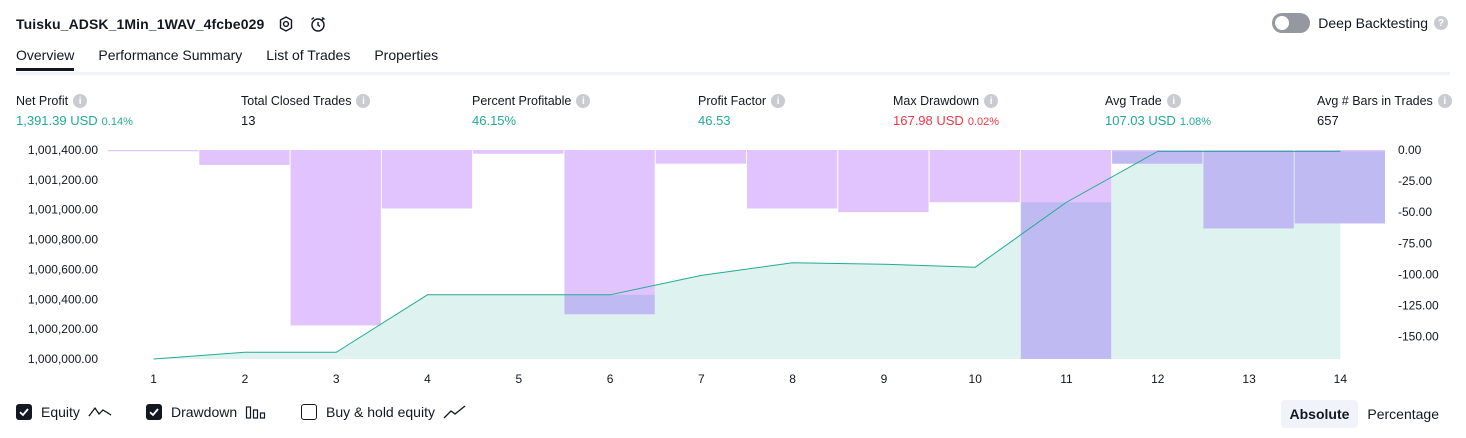 This screenshot has width=1466, height=438. Describe the element at coordinates (742, 111) in the screenshot. I see `metric-profit-factor: Profit Factor i 46.53` at that location.